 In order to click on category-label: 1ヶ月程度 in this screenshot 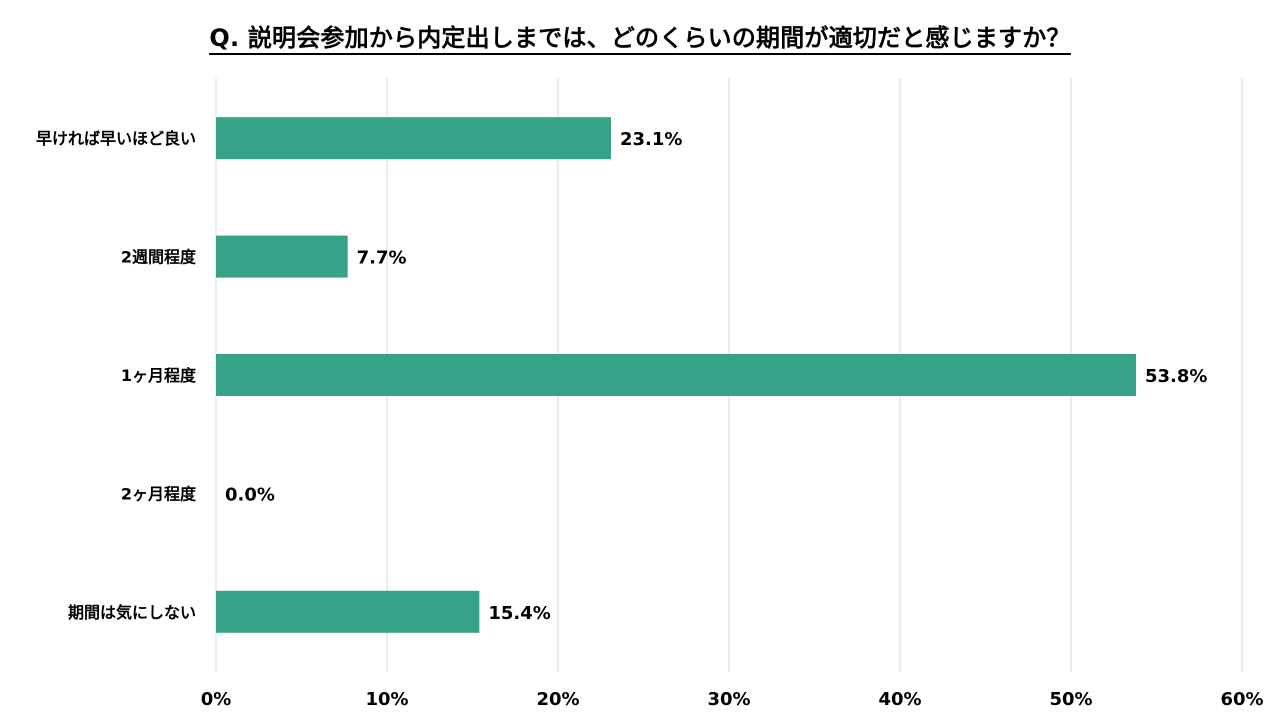, I will do `click(159, 375)`.